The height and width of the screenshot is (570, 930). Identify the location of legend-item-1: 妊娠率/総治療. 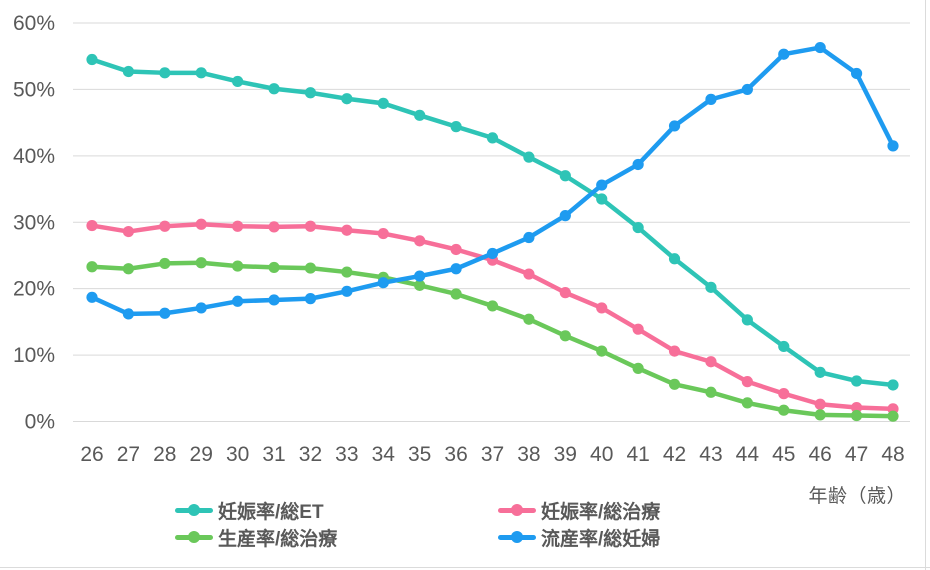
(579, 510).